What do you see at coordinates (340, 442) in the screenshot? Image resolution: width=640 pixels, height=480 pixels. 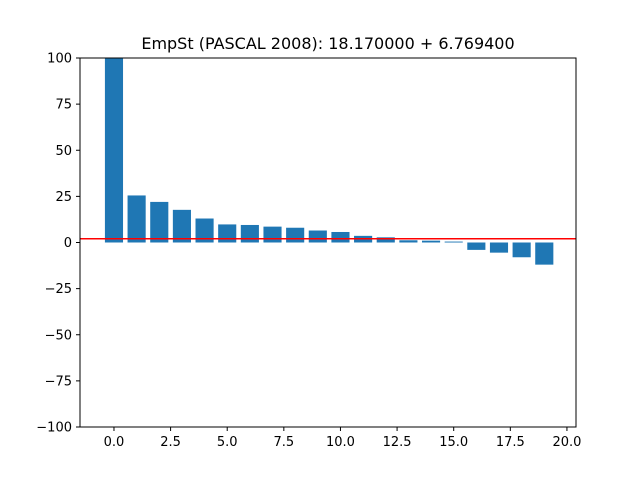 I see `x-tick-label: 10.0` at bounding box center [340, 442].